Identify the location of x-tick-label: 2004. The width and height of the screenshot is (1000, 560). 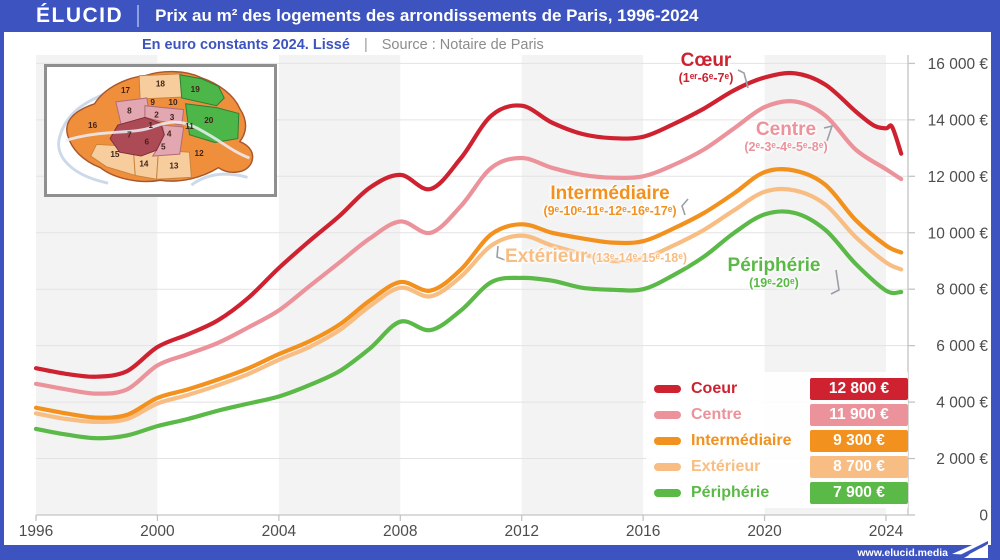
(279, 531).